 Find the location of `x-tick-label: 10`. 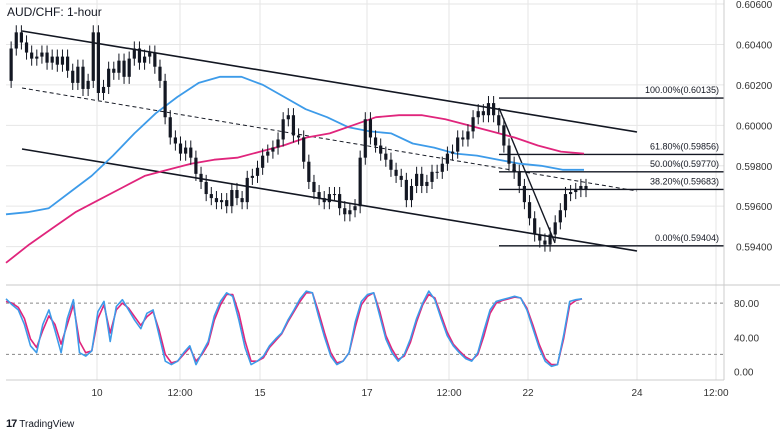

x-tick-label: 10 is located at coordinates (97, 393).